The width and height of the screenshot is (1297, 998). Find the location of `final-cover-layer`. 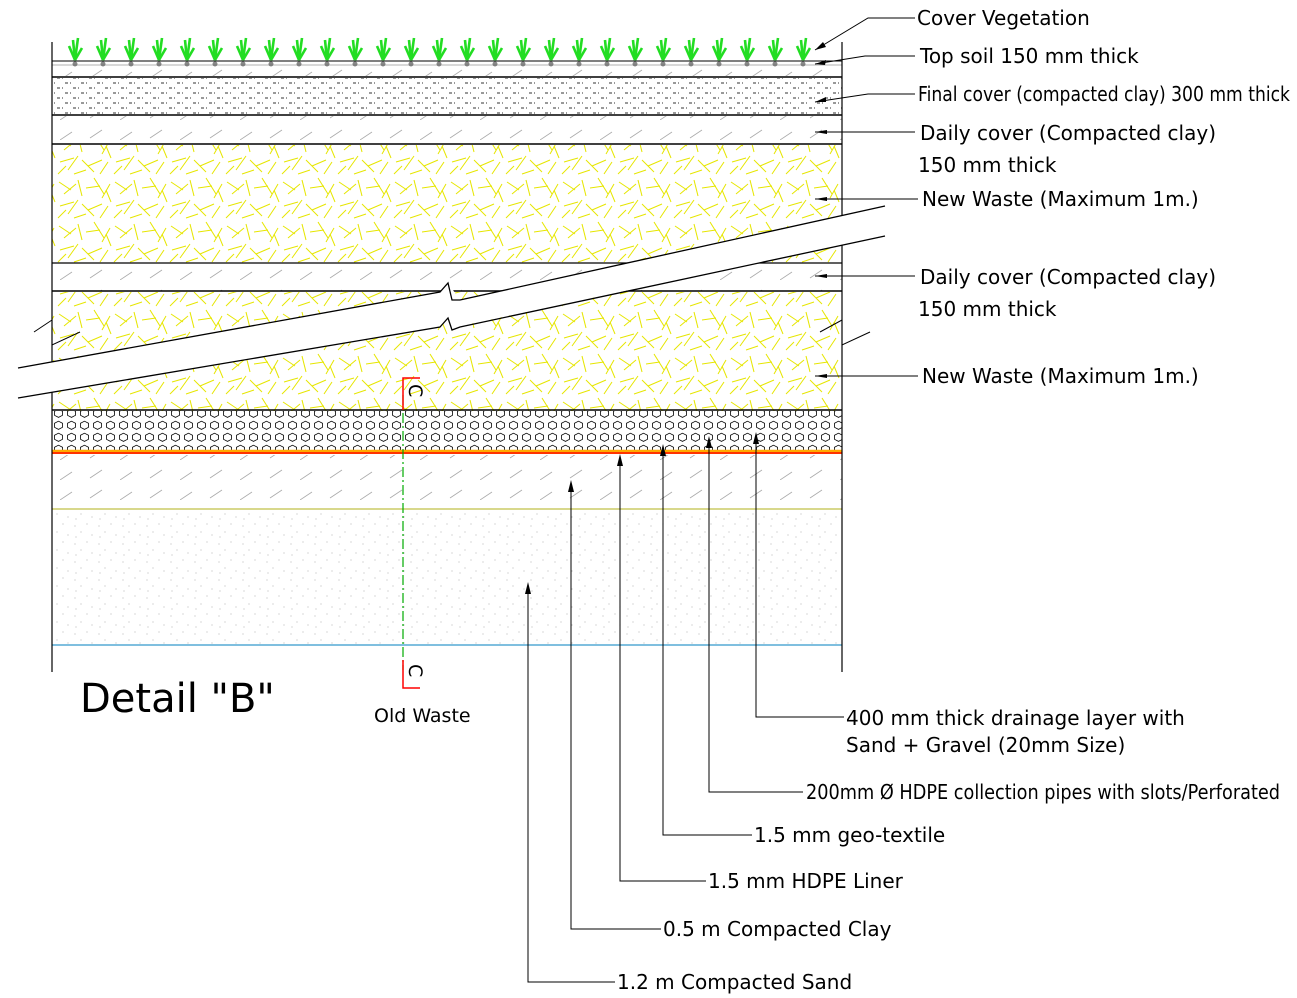

final-cover-layer is located at coordinates (447, 96).